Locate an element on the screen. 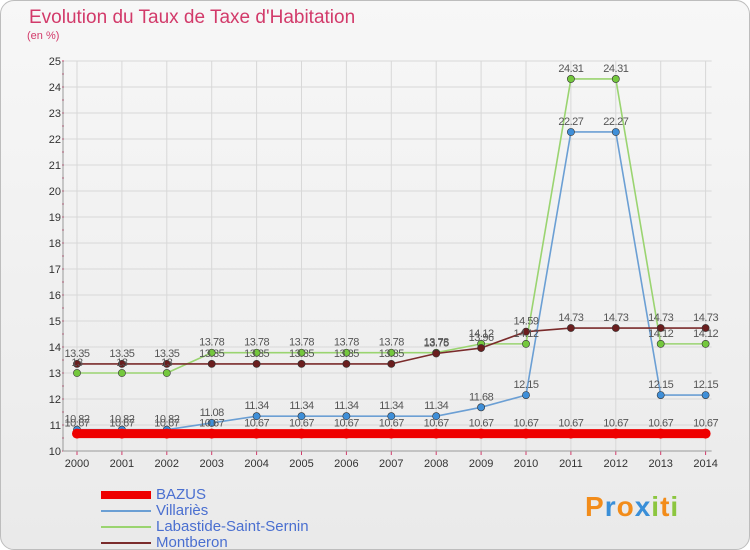 Image resolution: width=750 pixels, height=550 pixels. data-label-montberon: 13.75 is located at coordinates (436, 344).